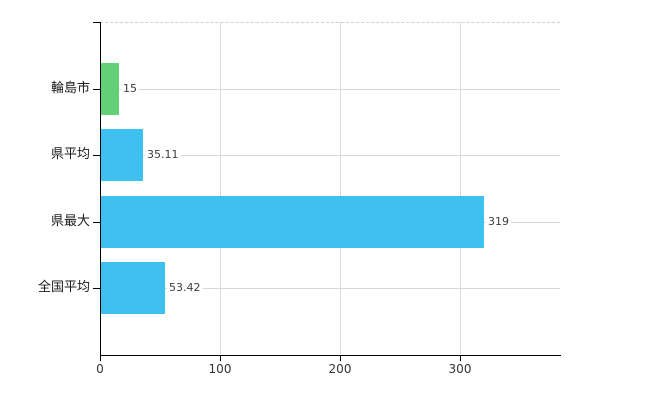 This screenshot has width=650, height=400. Describe the element at coordinates (63, 288) in the screenshot. I see `category-label: 全国平均` at that location.